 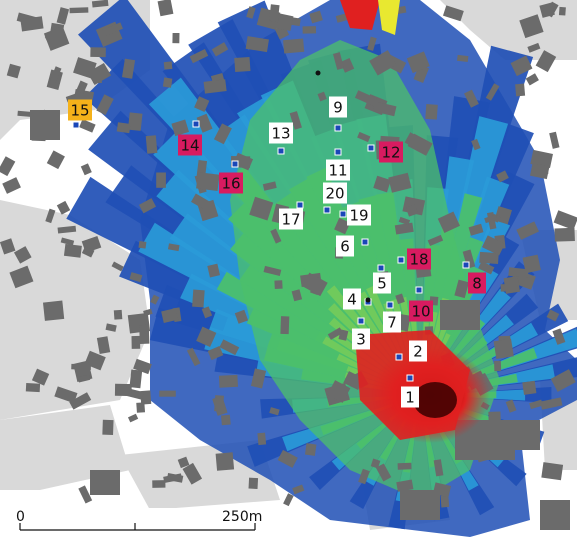 I want to click on scale-start-label: 0, so click(x=20, y=517).